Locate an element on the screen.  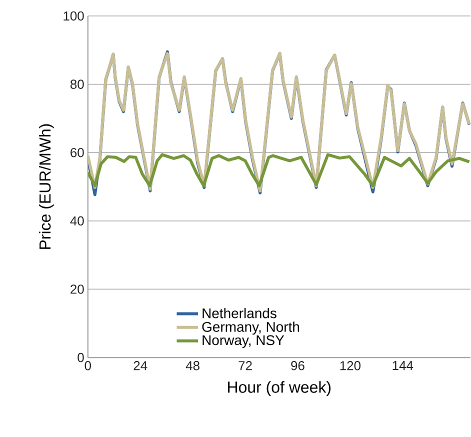
x-tick-label: 144 is located at coordinates (403, 365).